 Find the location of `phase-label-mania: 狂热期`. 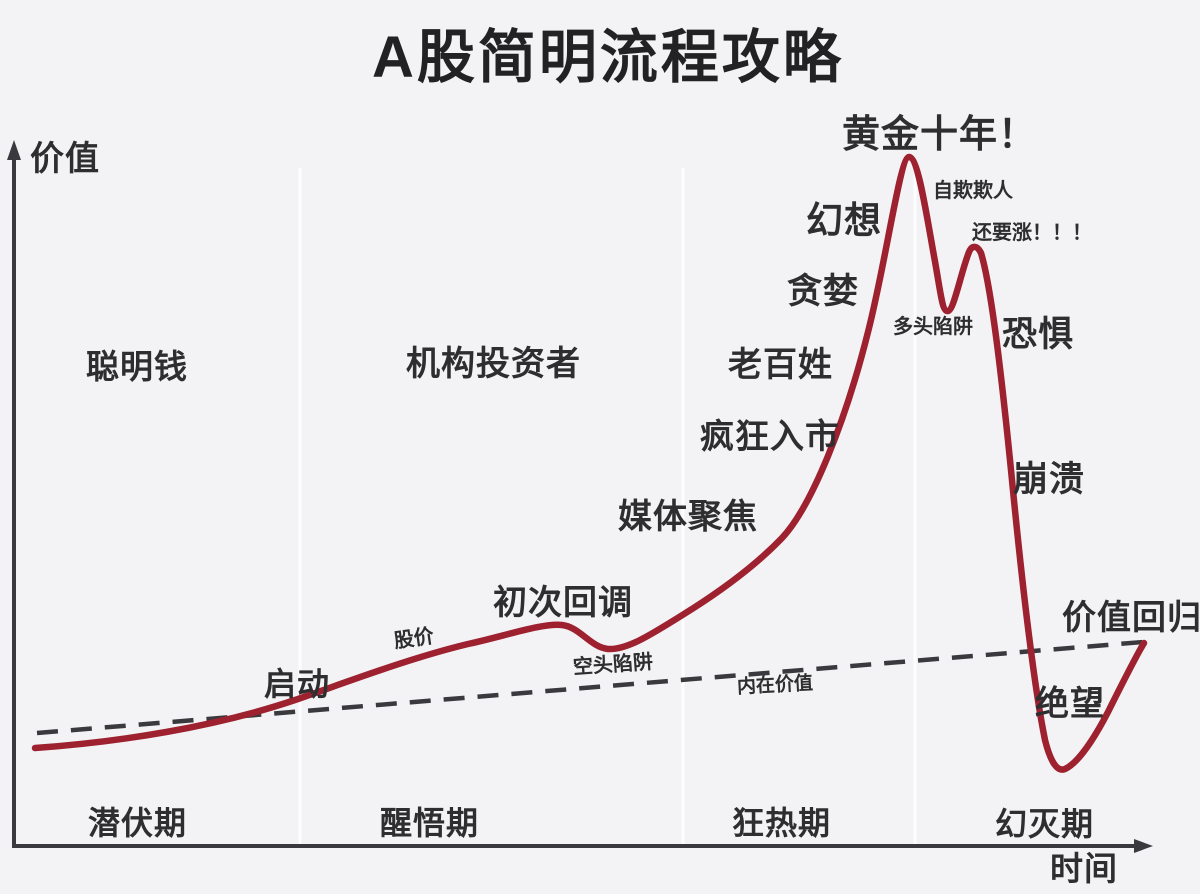

phase-label-mania: 狂热期 is located at coordinates (782, 823).